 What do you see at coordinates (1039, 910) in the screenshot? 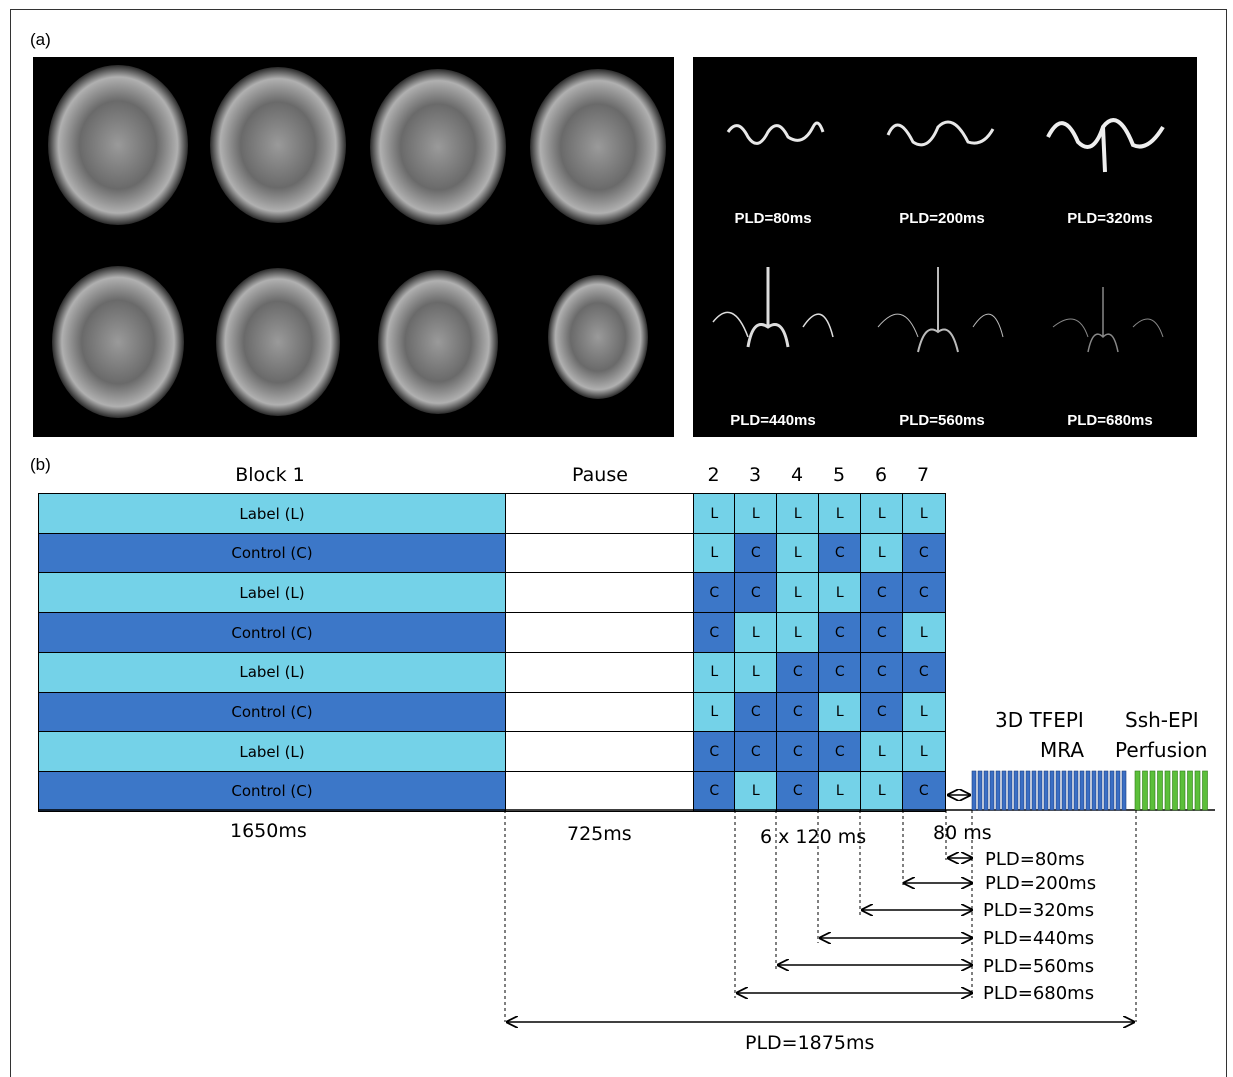
I see `pld-label-320: PLD=320ms` at bounding box center [1039, 910].